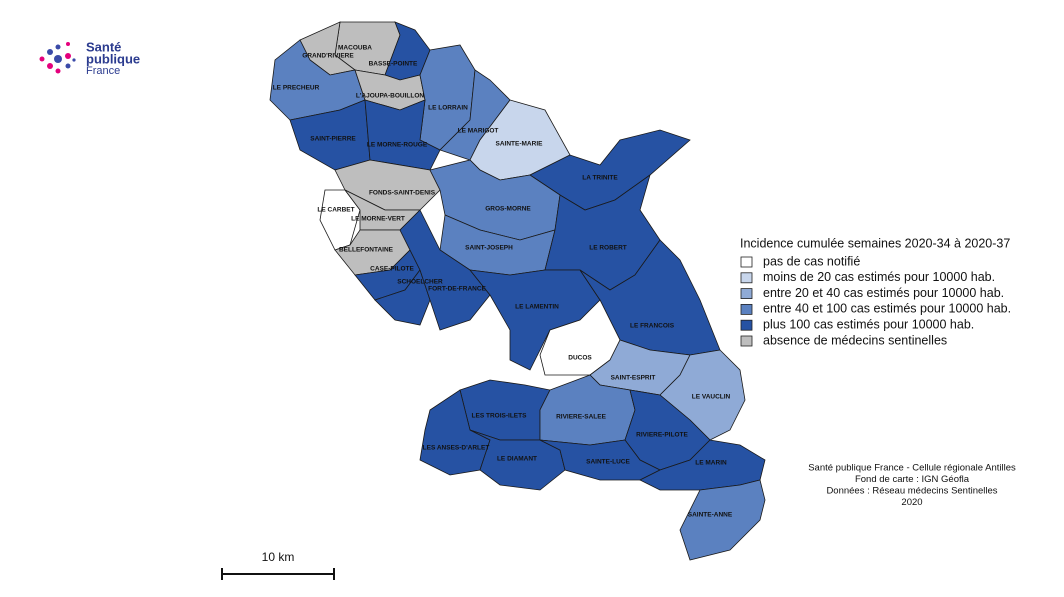 The image size is (1064, 597). I want to click on scale-bar: 10 km, so click(278, 565).